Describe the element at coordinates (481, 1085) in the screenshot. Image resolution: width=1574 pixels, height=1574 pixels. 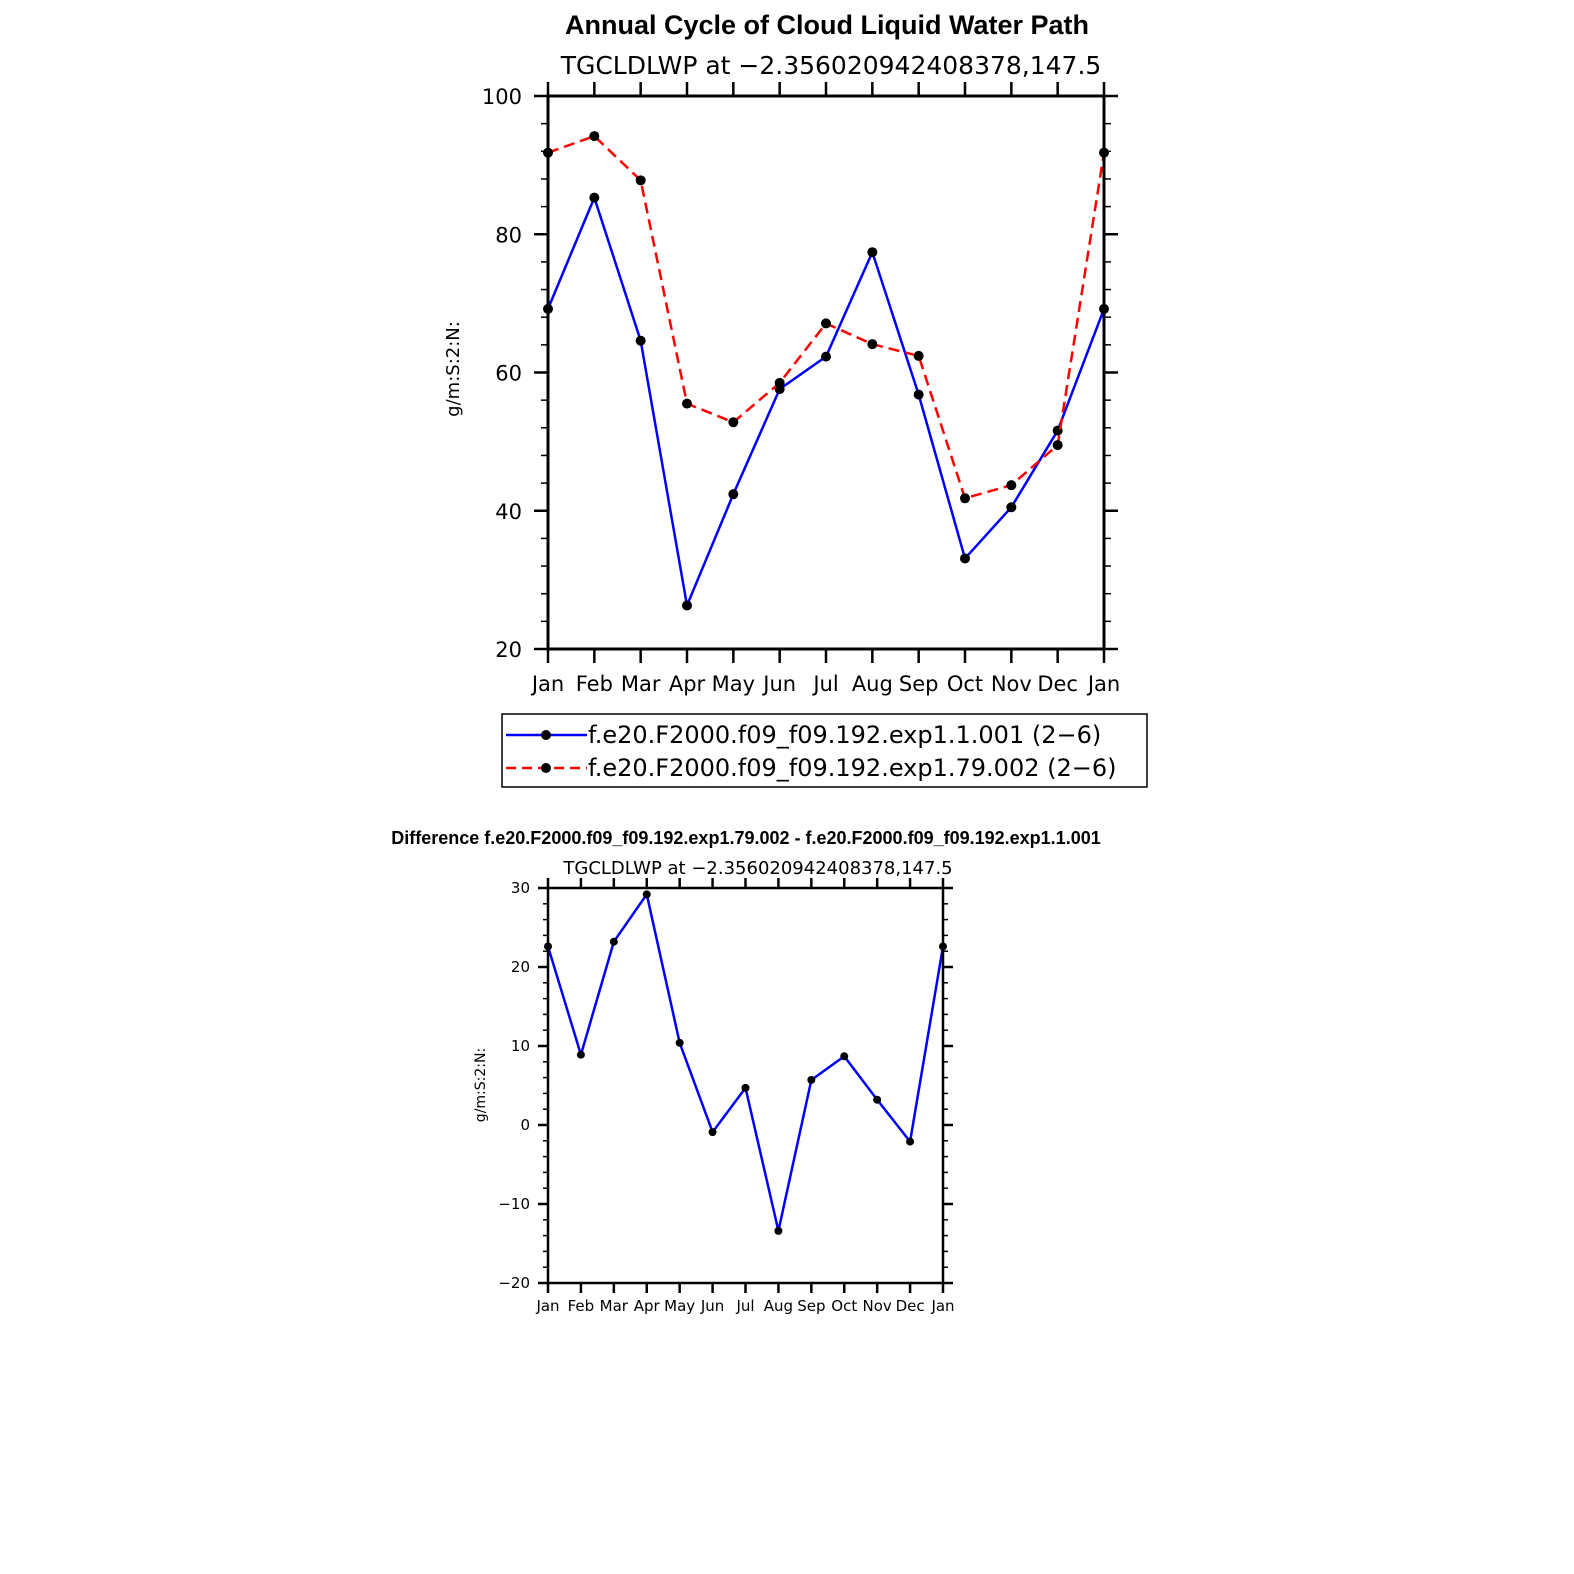
I see `difference-y-axis-label: g/m:S:2:N:` at that location.